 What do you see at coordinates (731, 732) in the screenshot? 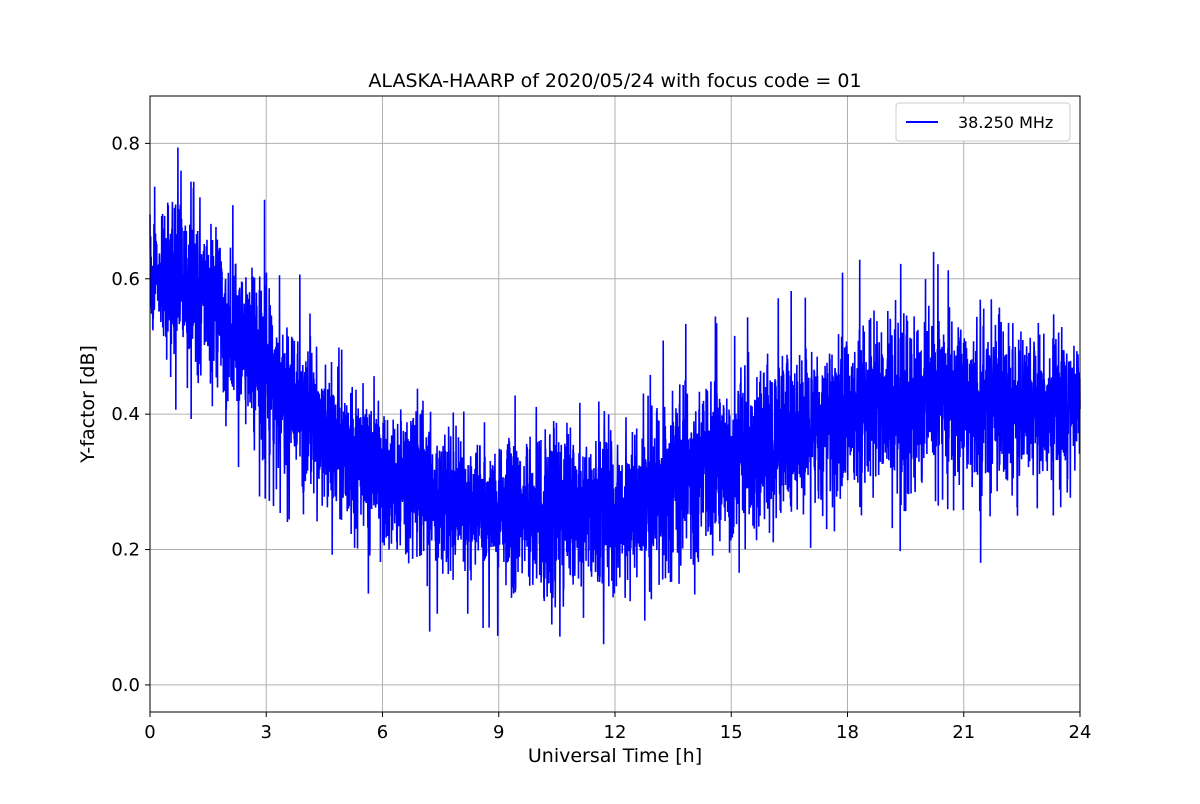
I see `x-tick-label: 15` at bounding box center [731, 732].